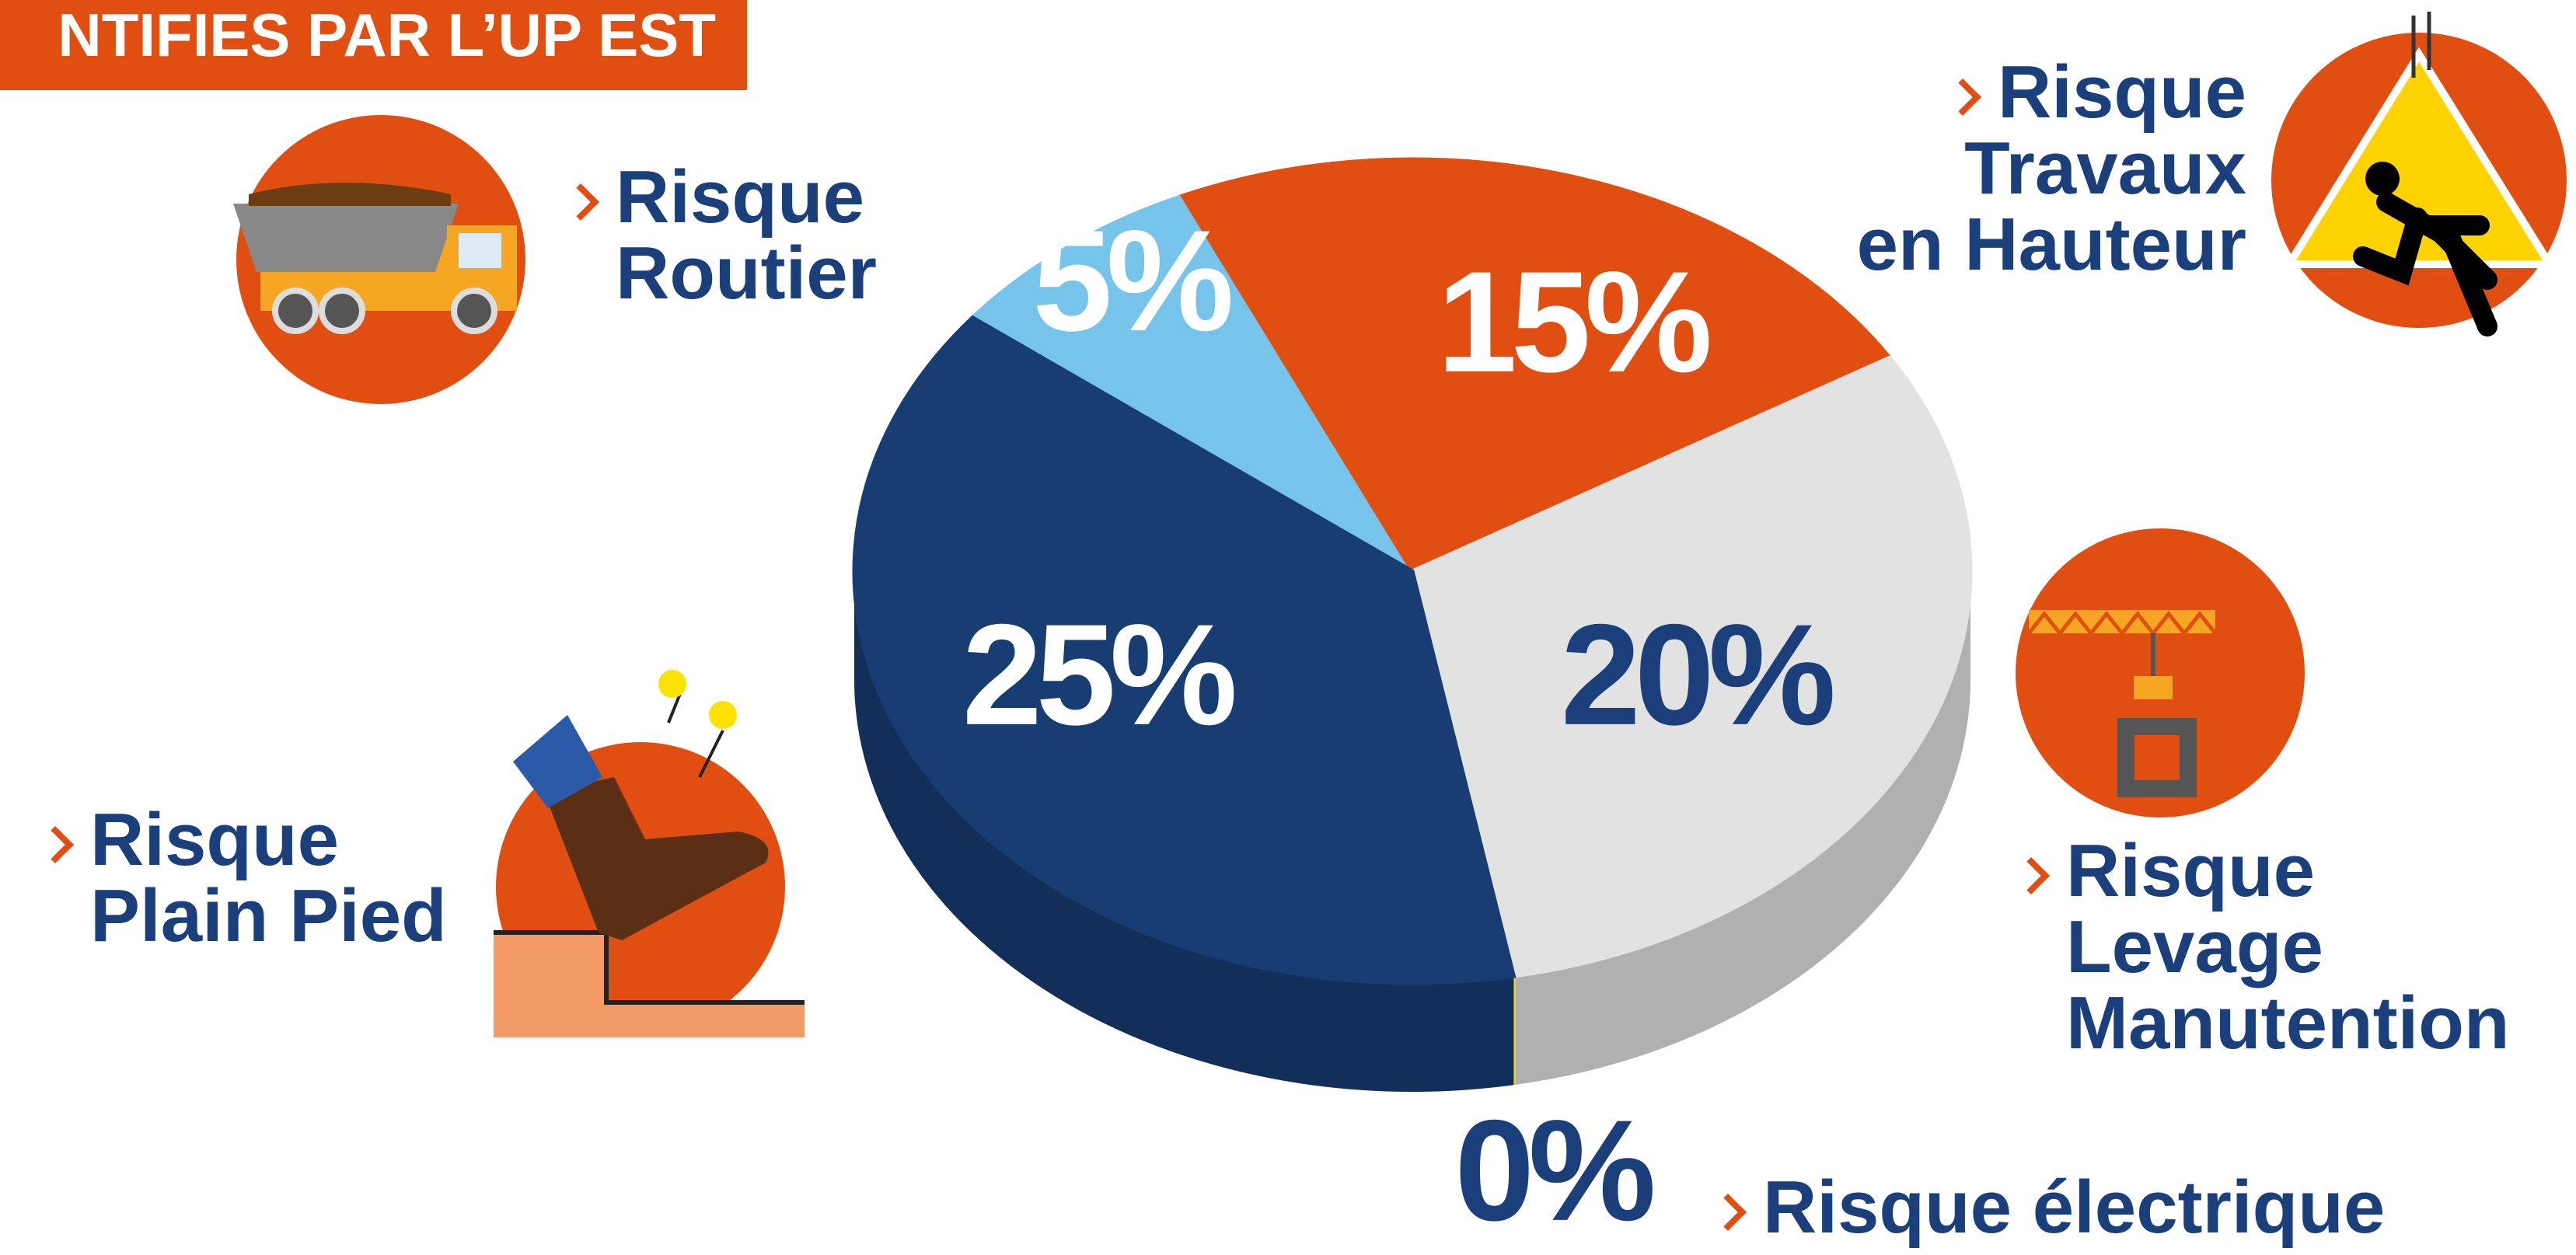  What do you see at coordinates (374, 45) in the screenshot?
I see `title-banner: NTIFIES PAR L’UP EST` at bounding box center [374, 45].